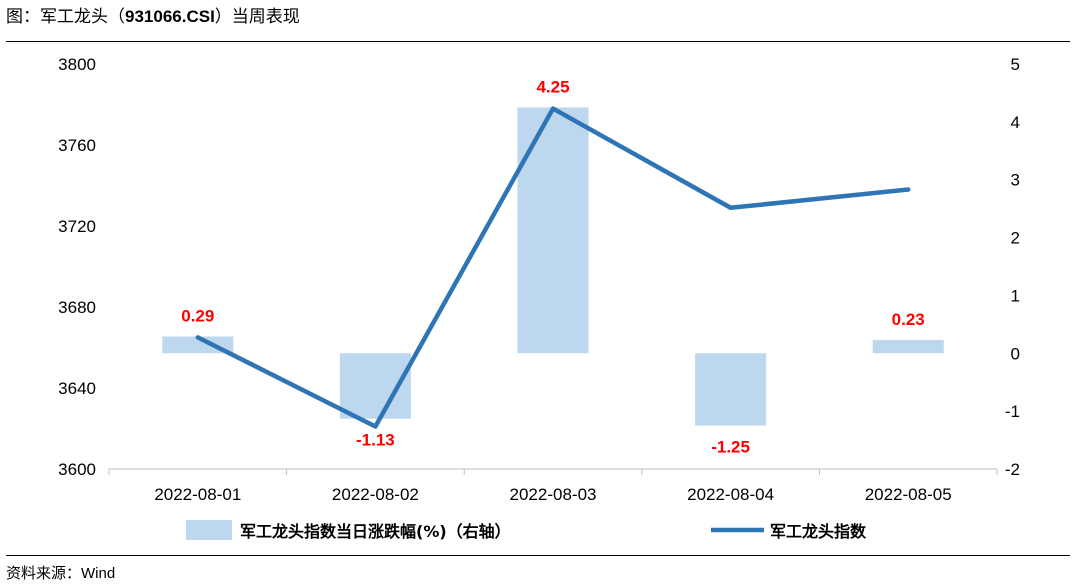 Image resolution: width=1080 pixels, height=588 pixels. What do you see at coordinates (77, 469) in the screenshot?
I see `left-tick-label: 3600` at bounding box center [77, 469].